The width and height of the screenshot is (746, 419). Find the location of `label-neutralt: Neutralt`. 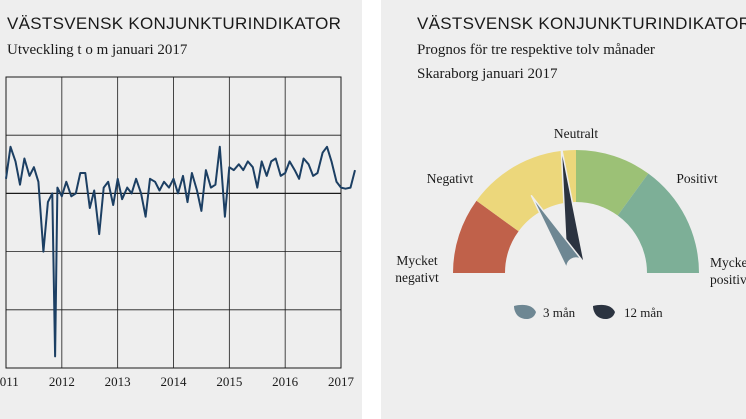

label-neutralt: Neutralt is located at coordinates (576, 133).